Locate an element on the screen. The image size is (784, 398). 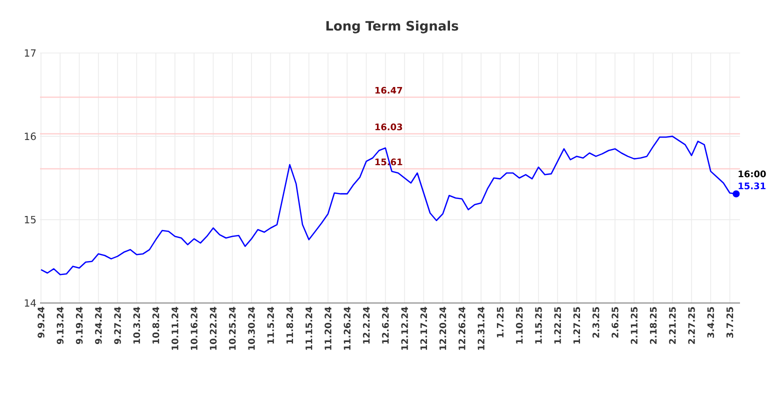
x-tick-label: 10.25.24 is located at coordinates (232, 328).